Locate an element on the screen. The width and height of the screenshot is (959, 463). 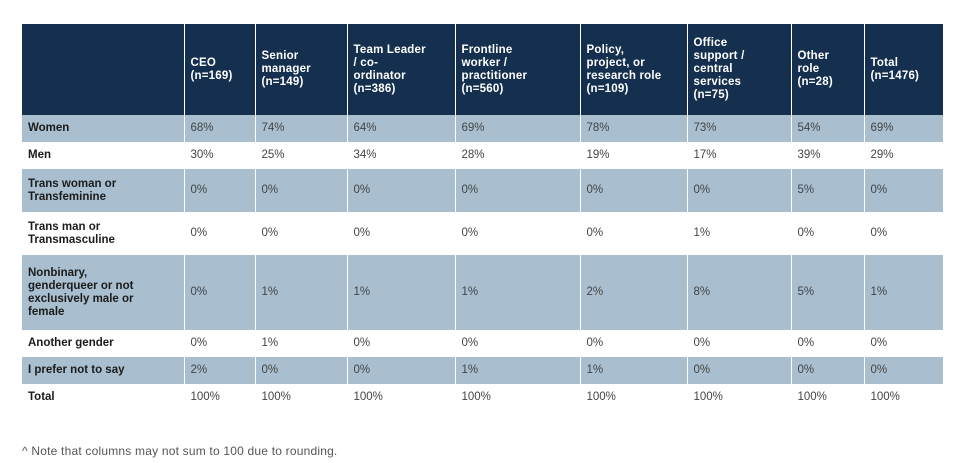
table-row: Women 68% 74% 64% 69% 78% 73% 54% 69% is located at coordinates (482, 128).